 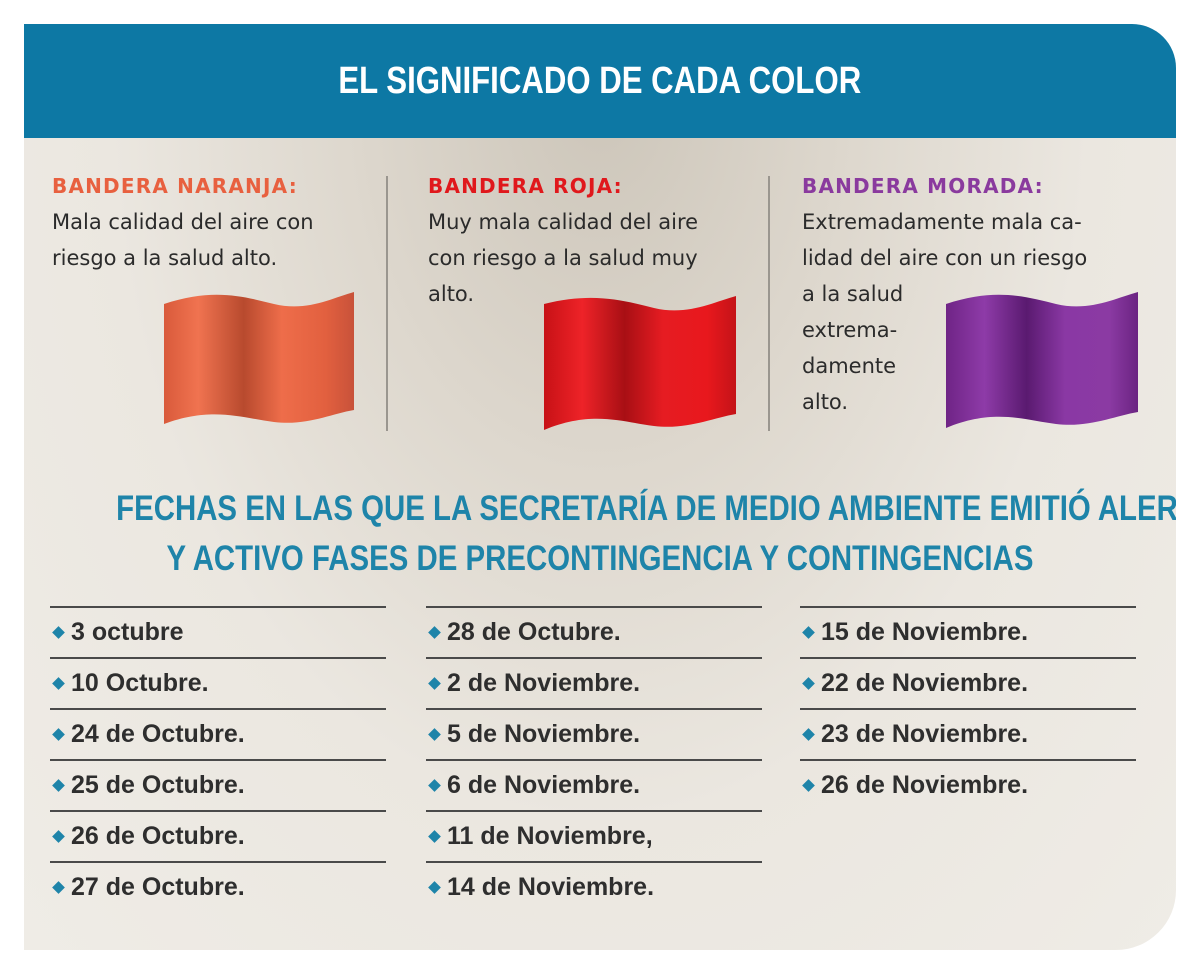 What do you see at coordinates (158, 734) in the screenshot?
I see `date-text: 24 de Octubre.` at bounding box center [158, 734].